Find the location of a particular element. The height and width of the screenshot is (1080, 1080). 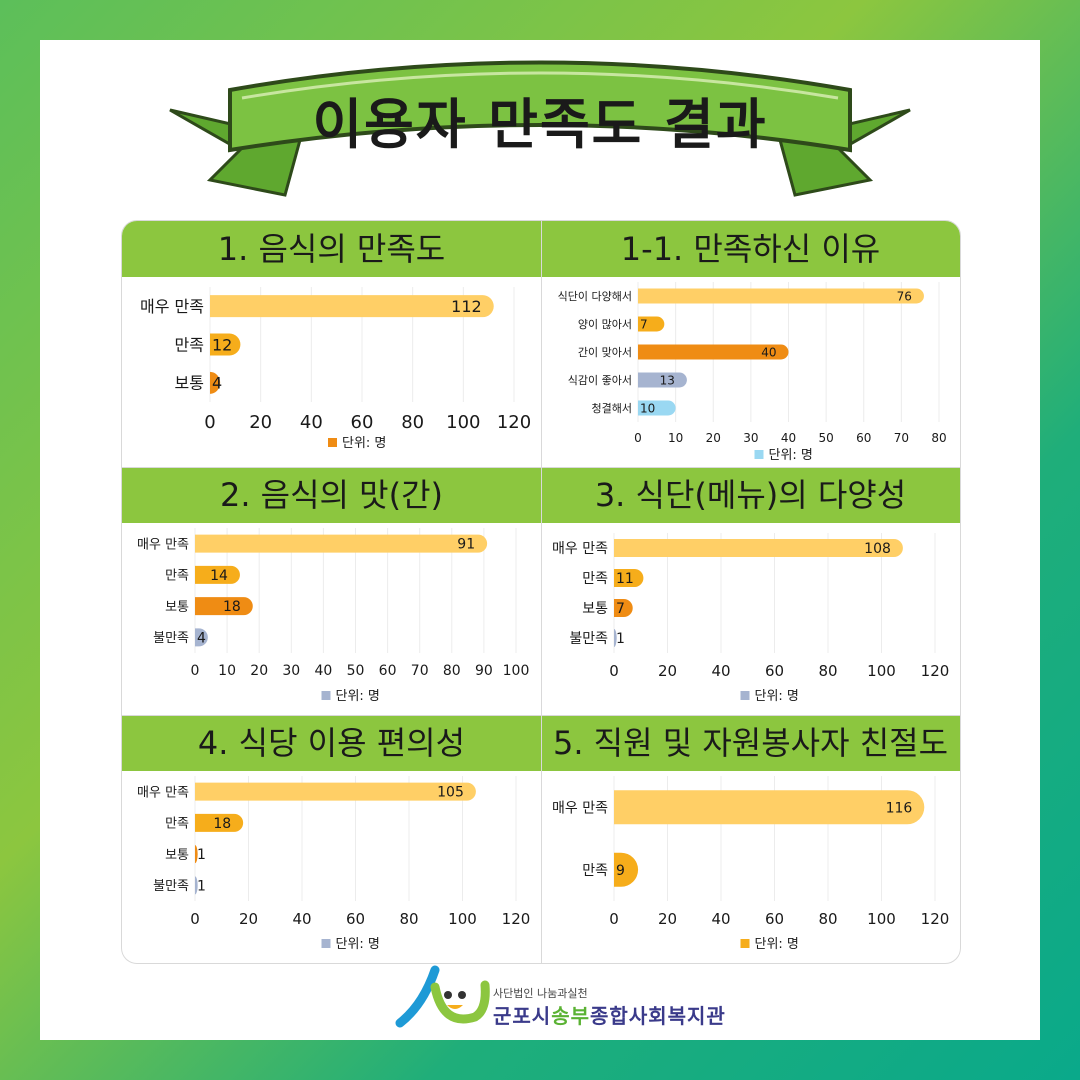

panel-title: 2. 음식의 맛(간) is located at coordinates (331, 495).